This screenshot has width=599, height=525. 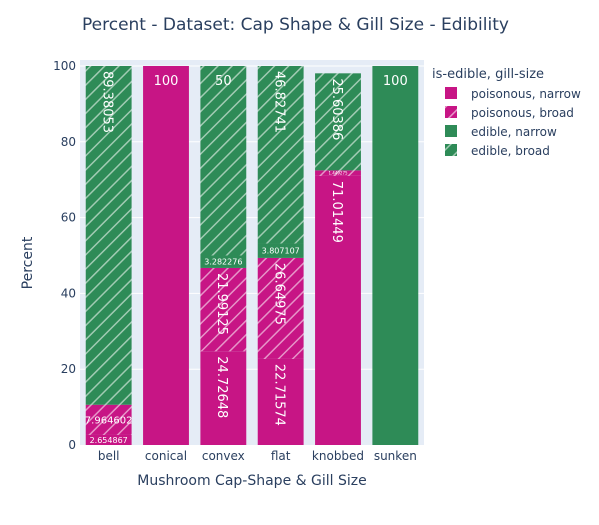 What do you see at coordinates (526, 94) in the screenshot?
I see `legend-item-label: poisonous, narrow` at bounding box center [526, 94].